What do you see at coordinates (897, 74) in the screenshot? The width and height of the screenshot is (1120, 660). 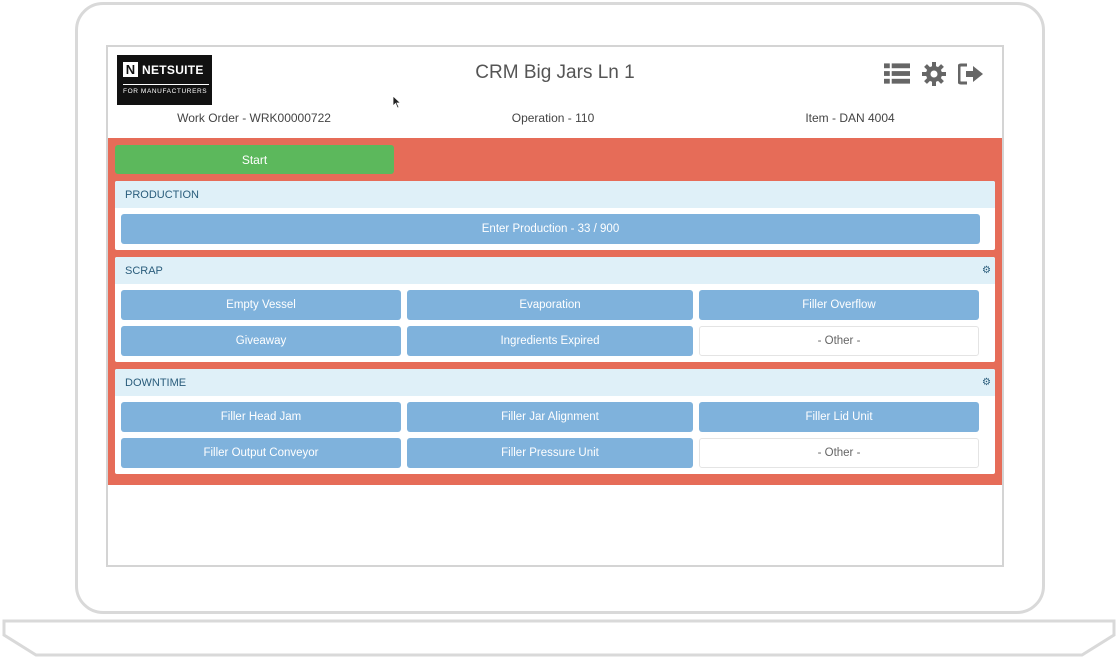 I see `list-icon` at bounding box center [897, 74].